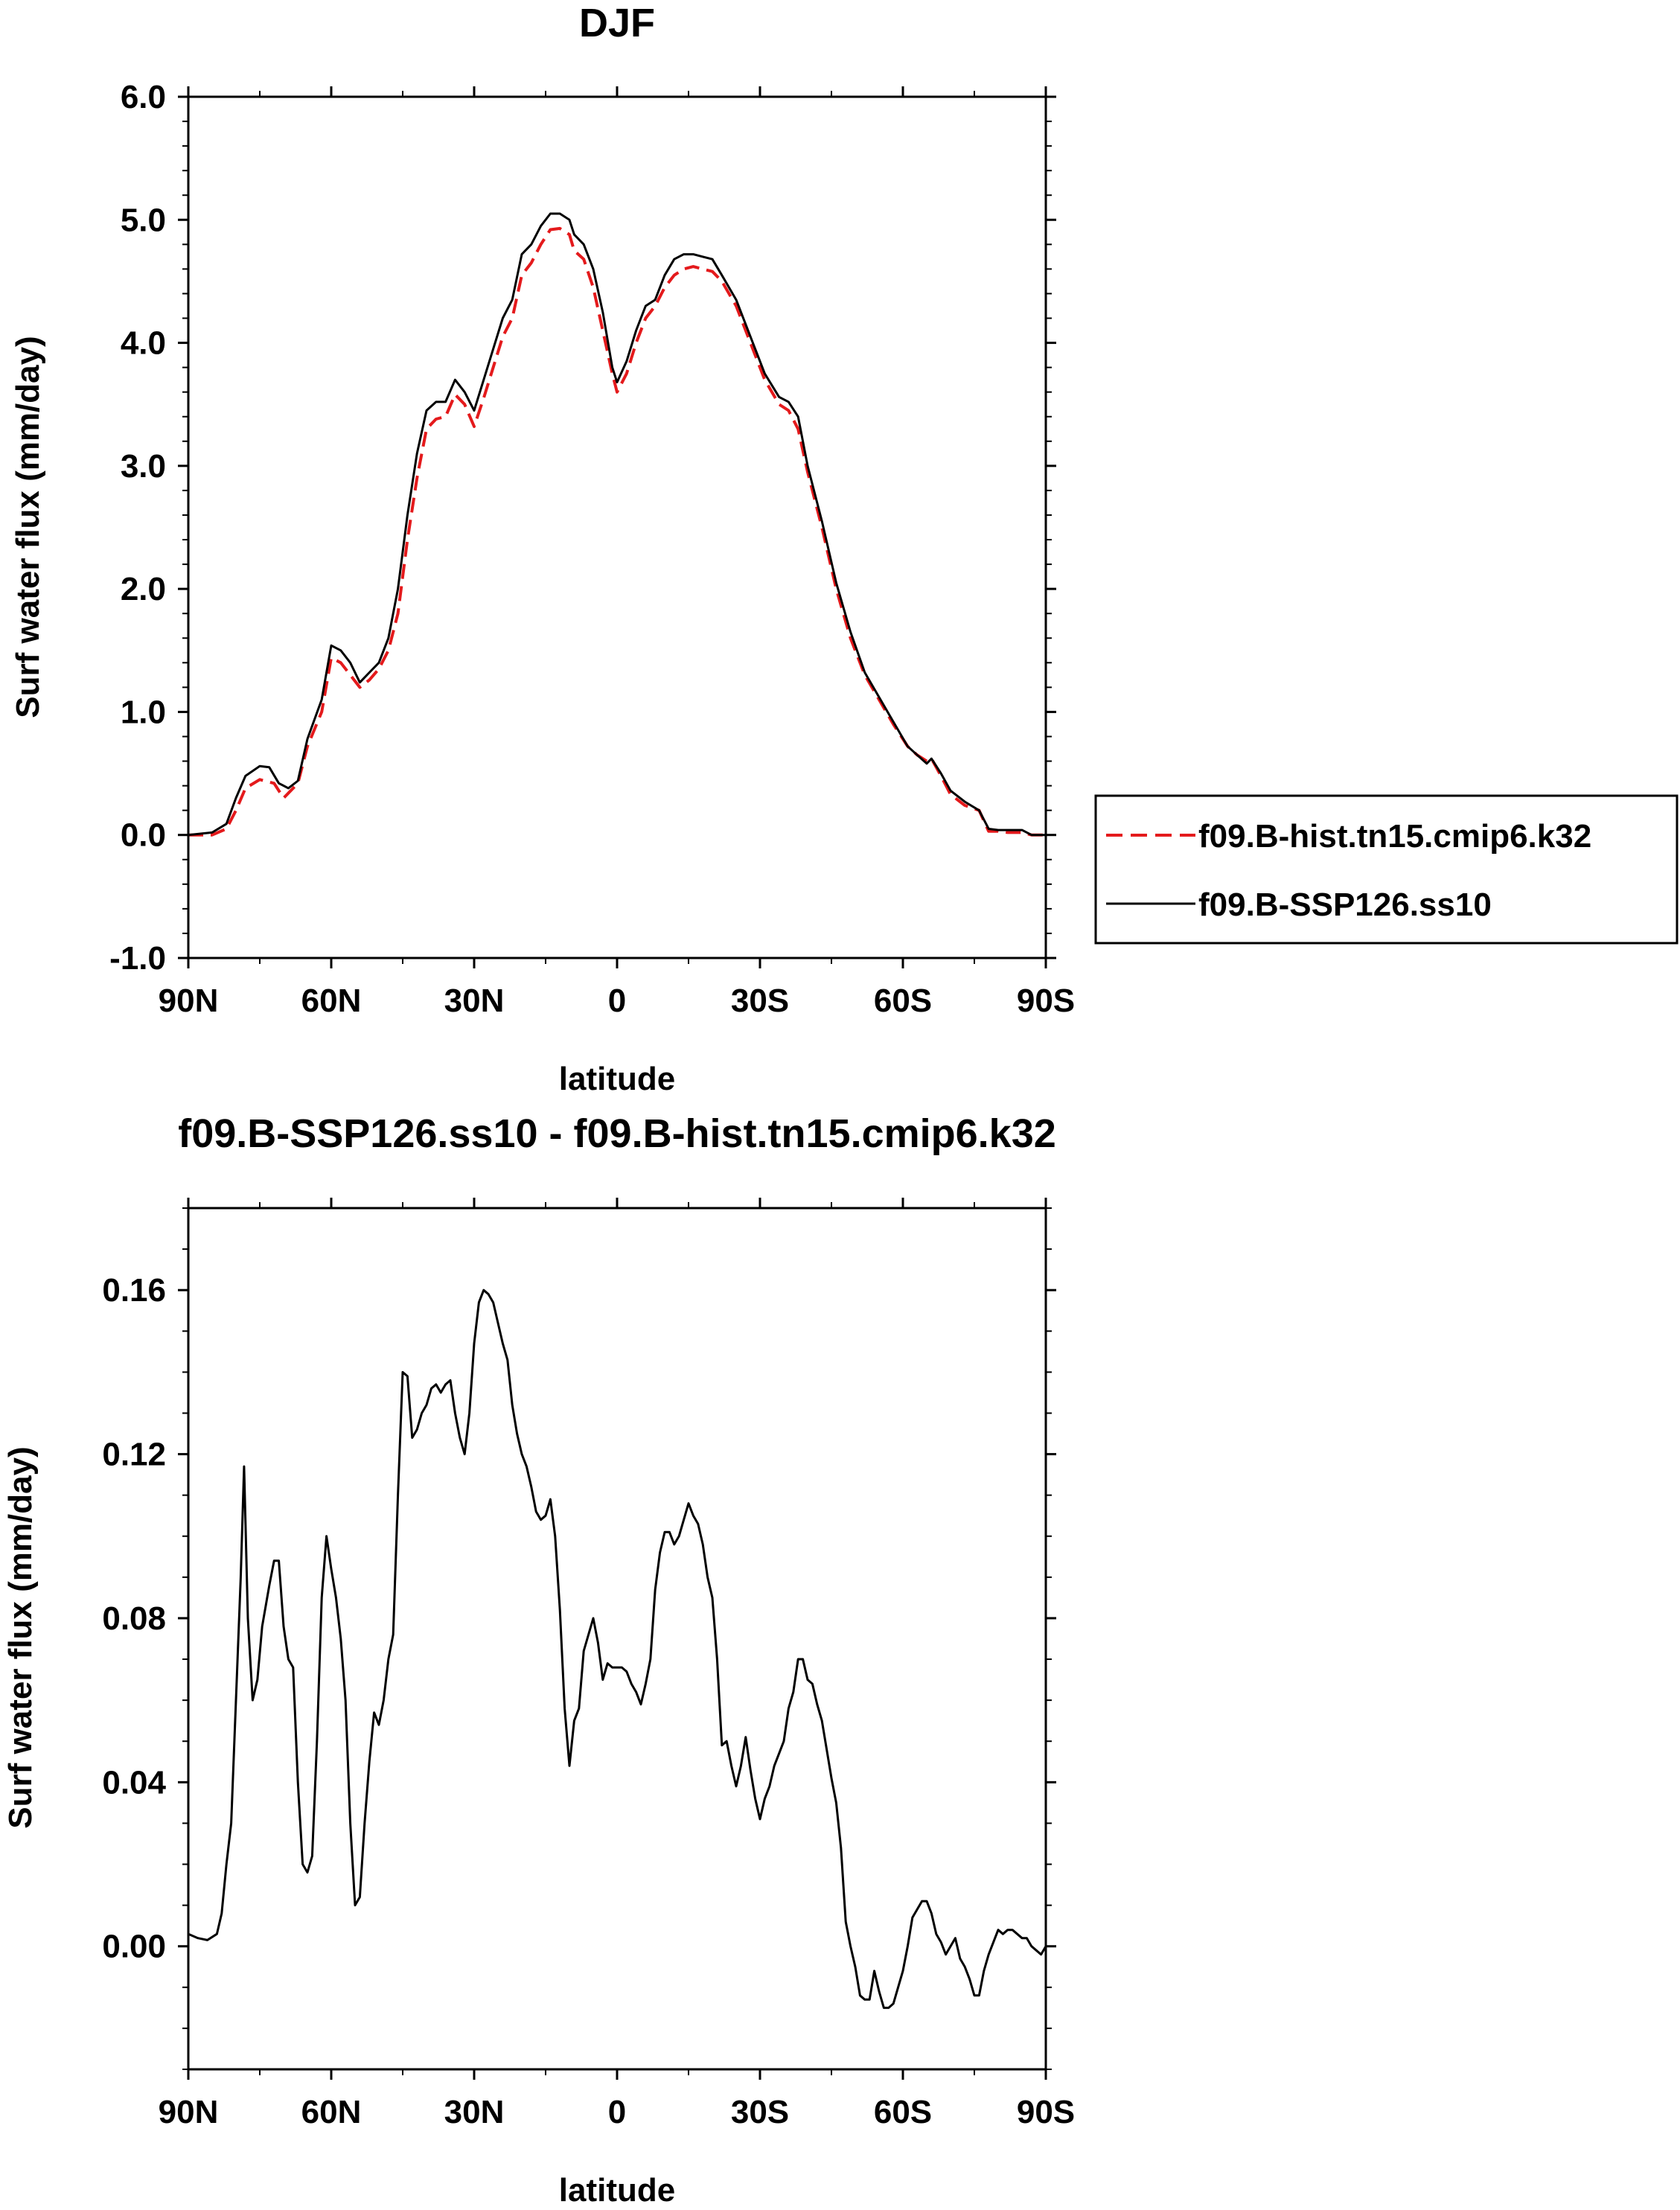 The height and width of the screenshot is (2210, 1680). Describe the element at coordinates (617, 1079) in the screenshot. I see `top-chart-xlabel: latitude` at that location.